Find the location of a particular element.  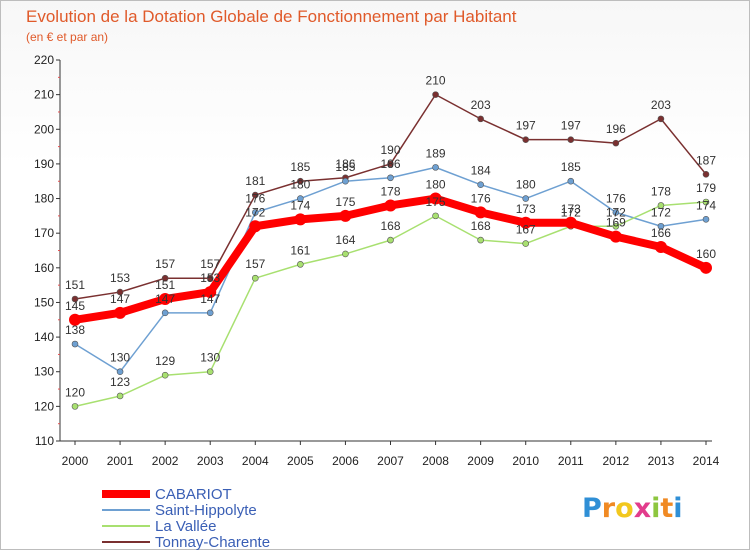

data-label: 190 is located at coordinates (390, 150).